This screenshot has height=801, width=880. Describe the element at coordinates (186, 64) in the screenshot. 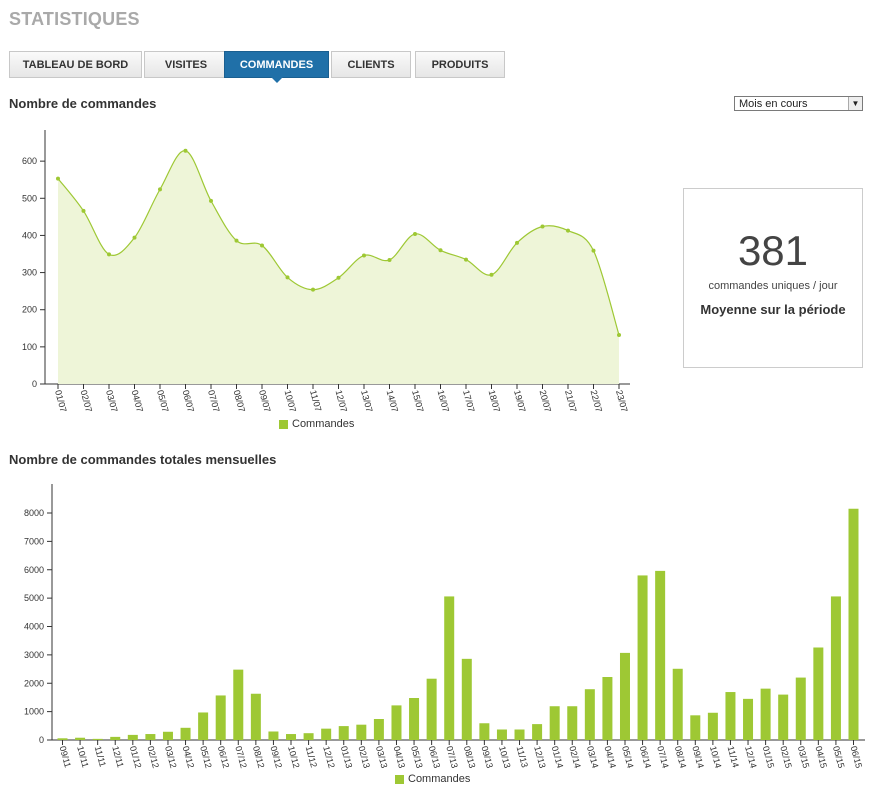

I see `tab-visits: VISITES` at that location.